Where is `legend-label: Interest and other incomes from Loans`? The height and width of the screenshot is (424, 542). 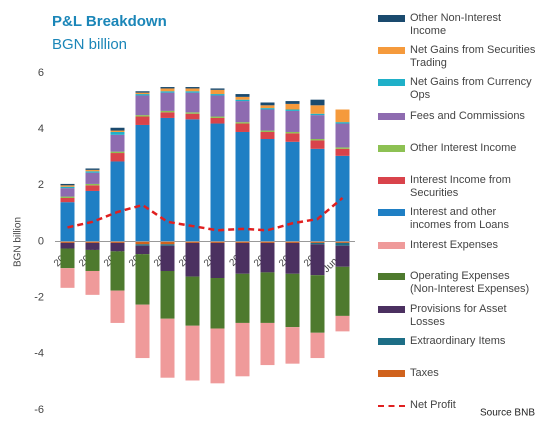 legend-label: Interest and other incomes from Loans is located at coordinates (460, 218).